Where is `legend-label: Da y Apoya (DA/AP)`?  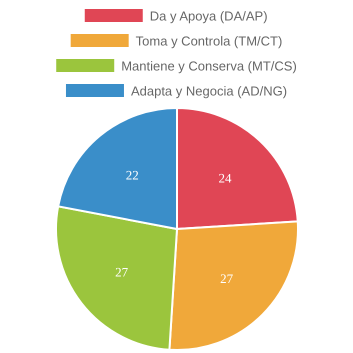 legend-label: Da y Apoya (DA/AP) is located at coordinates (209, 16).